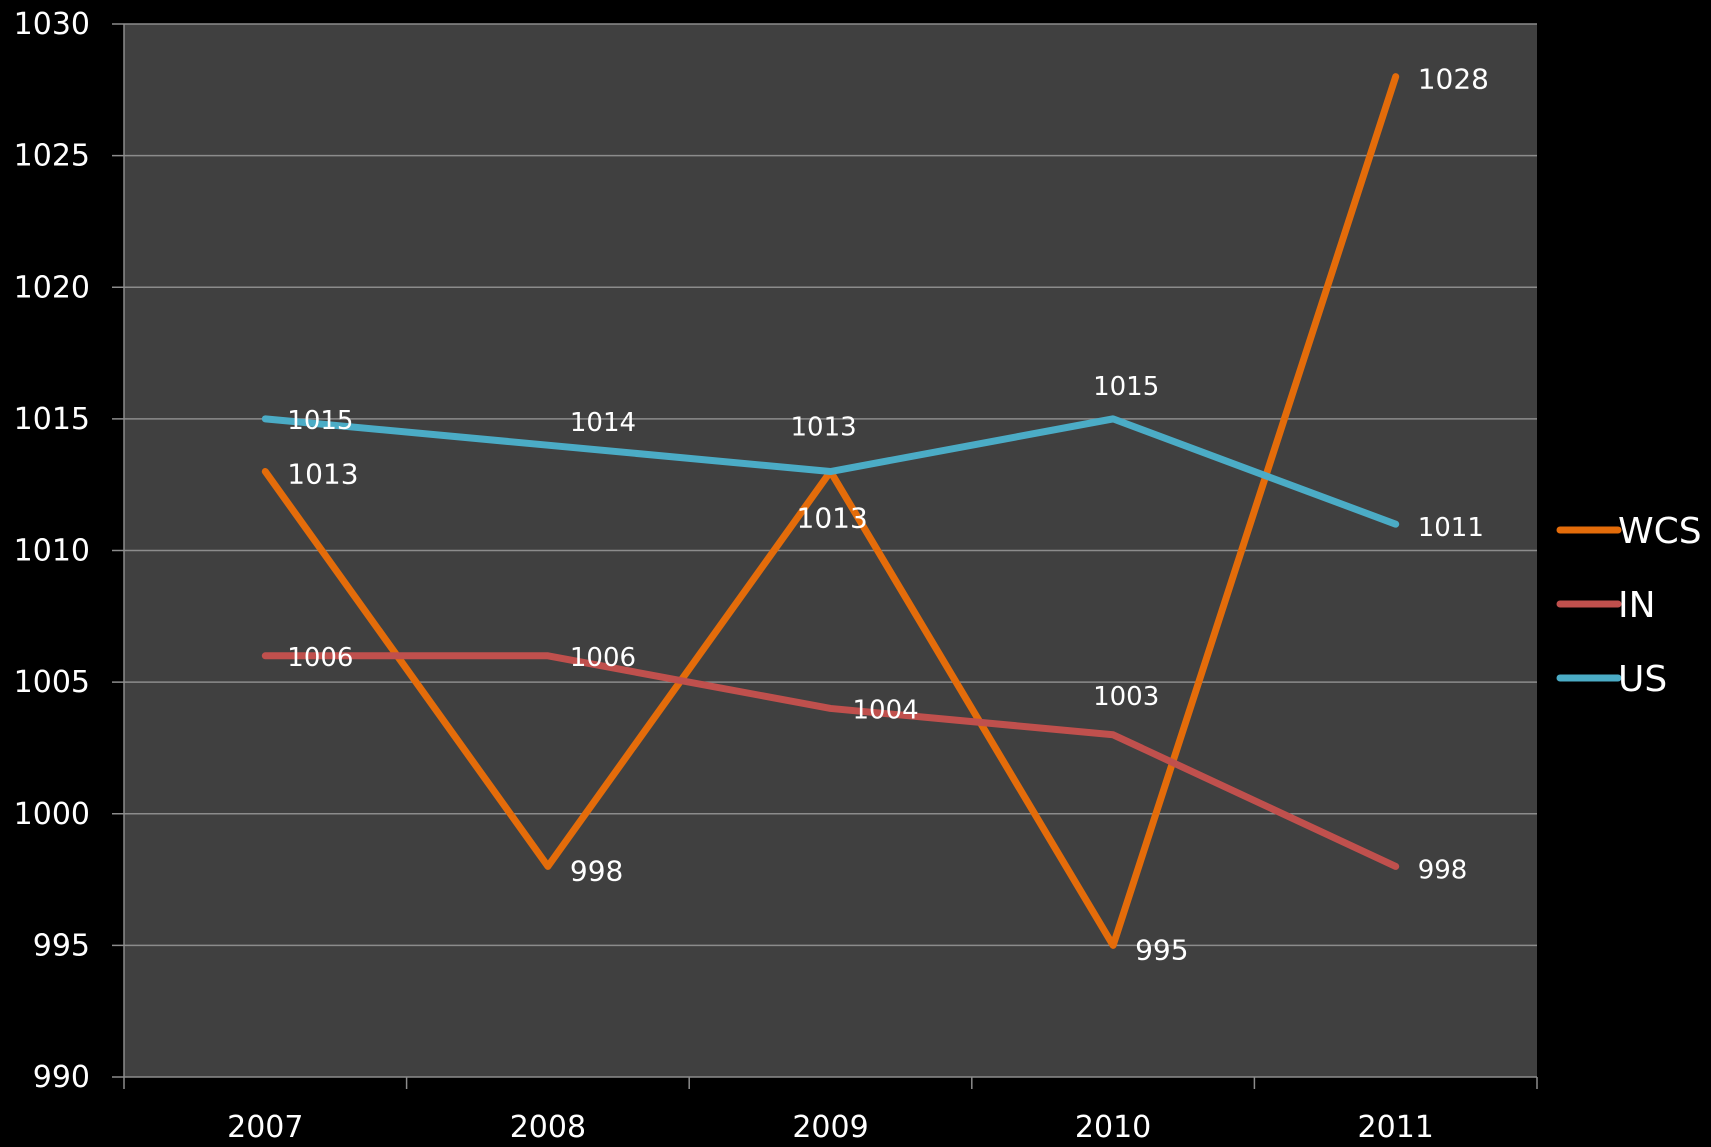  Describe the element at coordinates (52, 24) in the screenshot. I see `y-tick-label: 1030` at that location.